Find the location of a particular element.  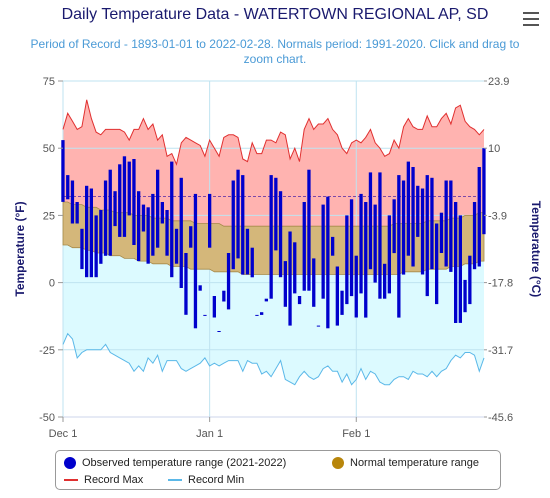

legend-normal: Normal temperature range is located at coordinates (405, 463).